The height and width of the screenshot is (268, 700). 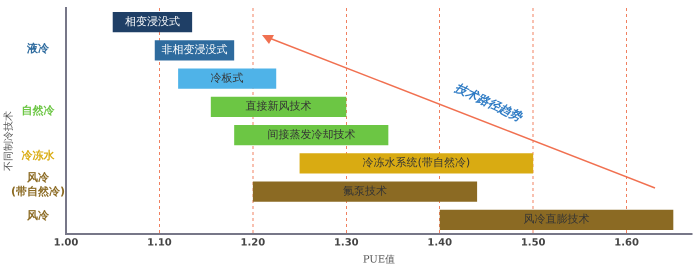 What do you see at coordinates (38, 48) in the screenshot?
I see `text: 液冷` at bounding box center [38, 48].